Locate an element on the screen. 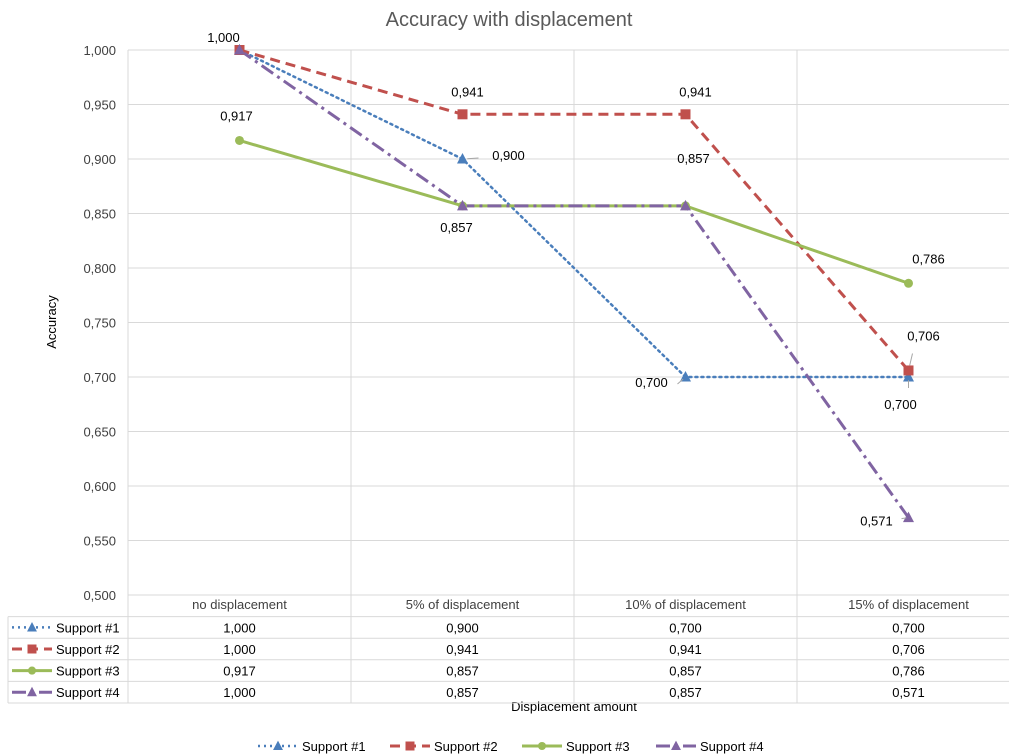 The image size is (1009, 755). category-label: no displacement is located at coordinates (239, 604).